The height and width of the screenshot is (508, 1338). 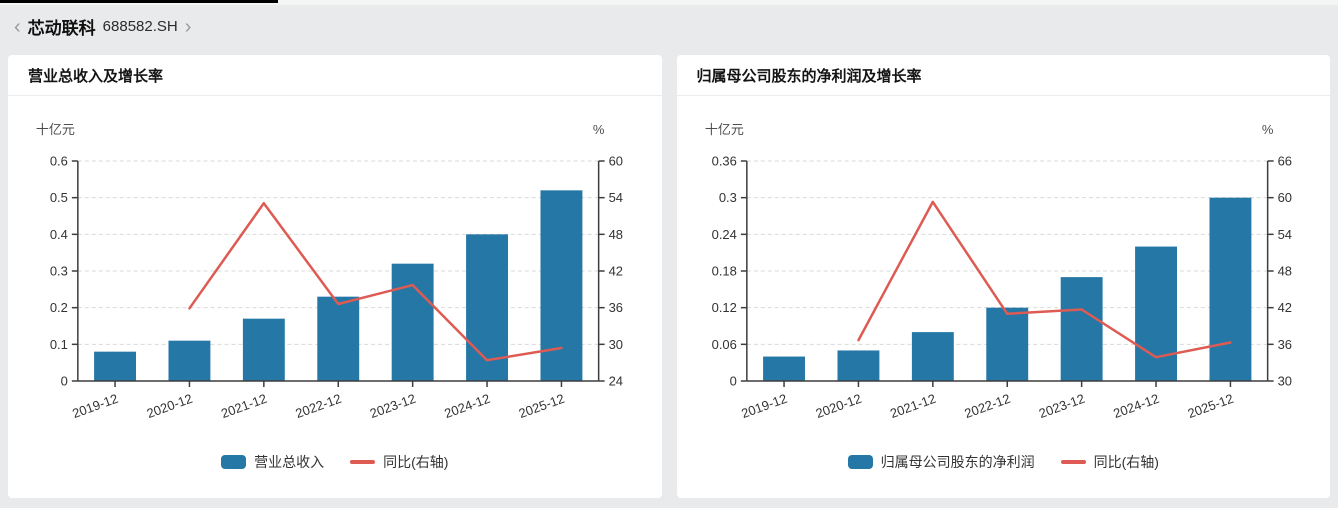 What do you see at coordinates (140, 26) in the screenshot?
I see `stock-code: 688582.SH` at bounding box center [140, 26].